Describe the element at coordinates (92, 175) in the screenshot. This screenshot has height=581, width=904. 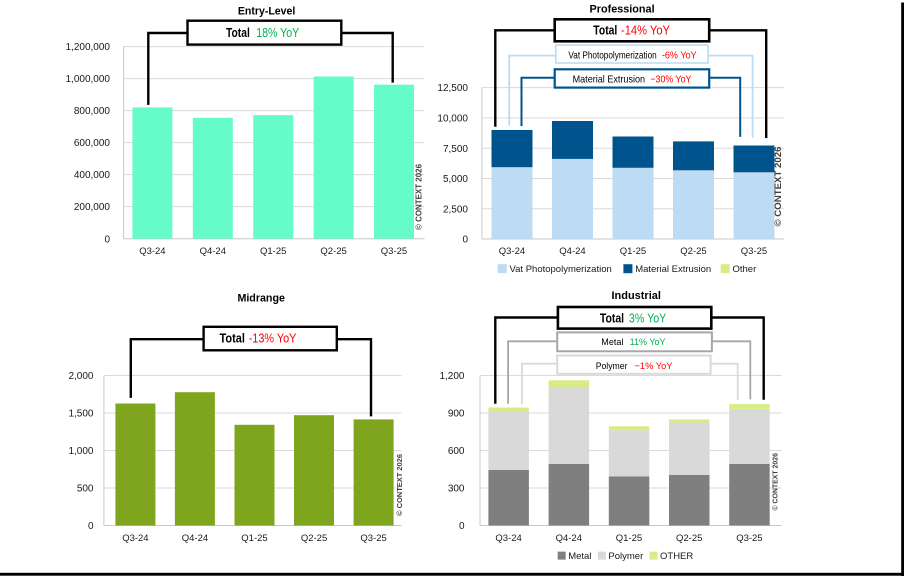
I see `svg-text: 400,000` at that location.